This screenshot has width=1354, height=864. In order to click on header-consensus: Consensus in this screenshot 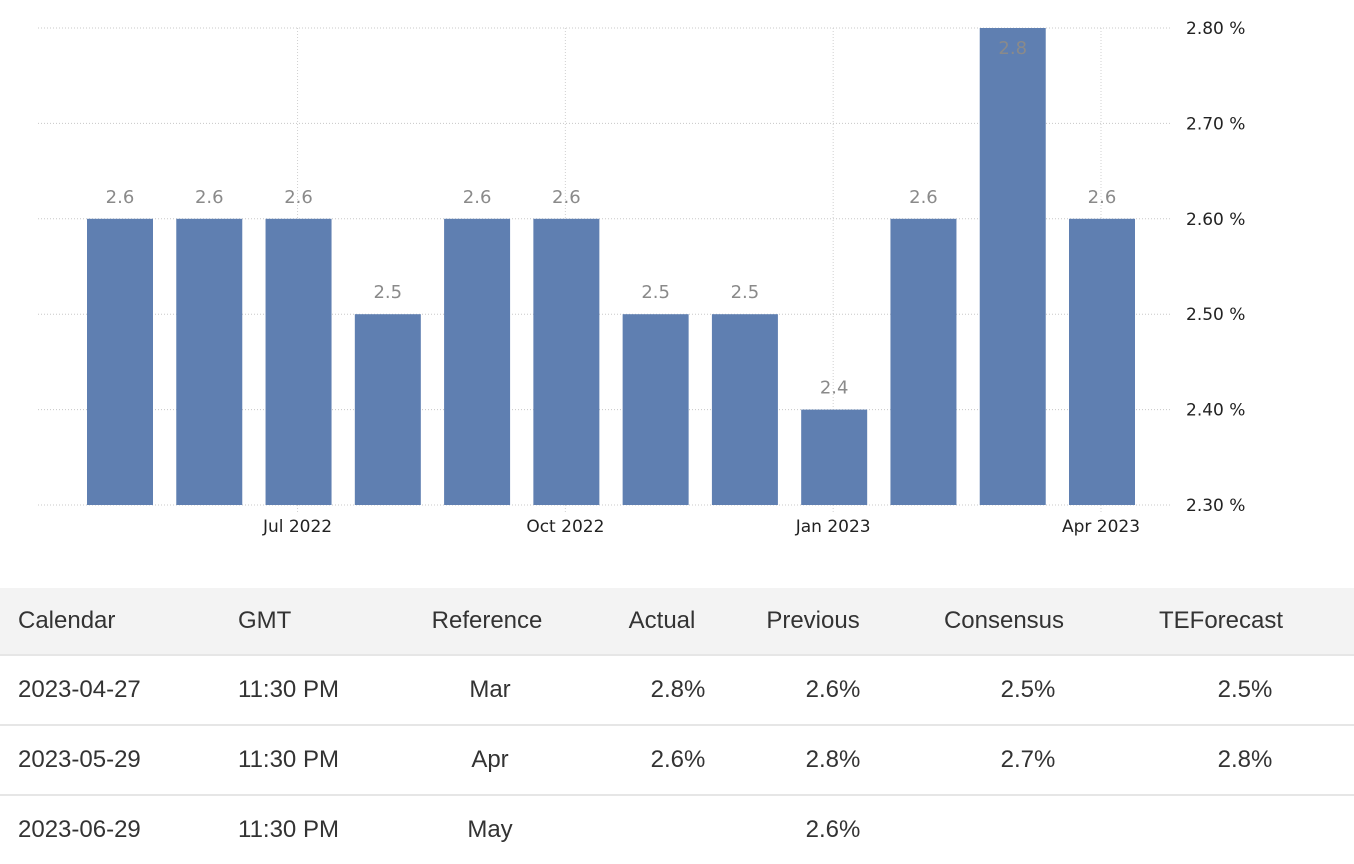, I will do `click(1004, 620)`.